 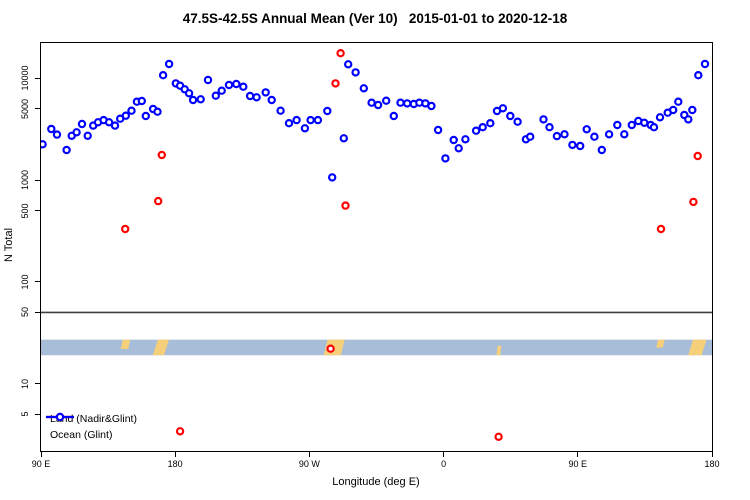 I want to click on x-tick-label: 90 E, so click(x=41, y=464).